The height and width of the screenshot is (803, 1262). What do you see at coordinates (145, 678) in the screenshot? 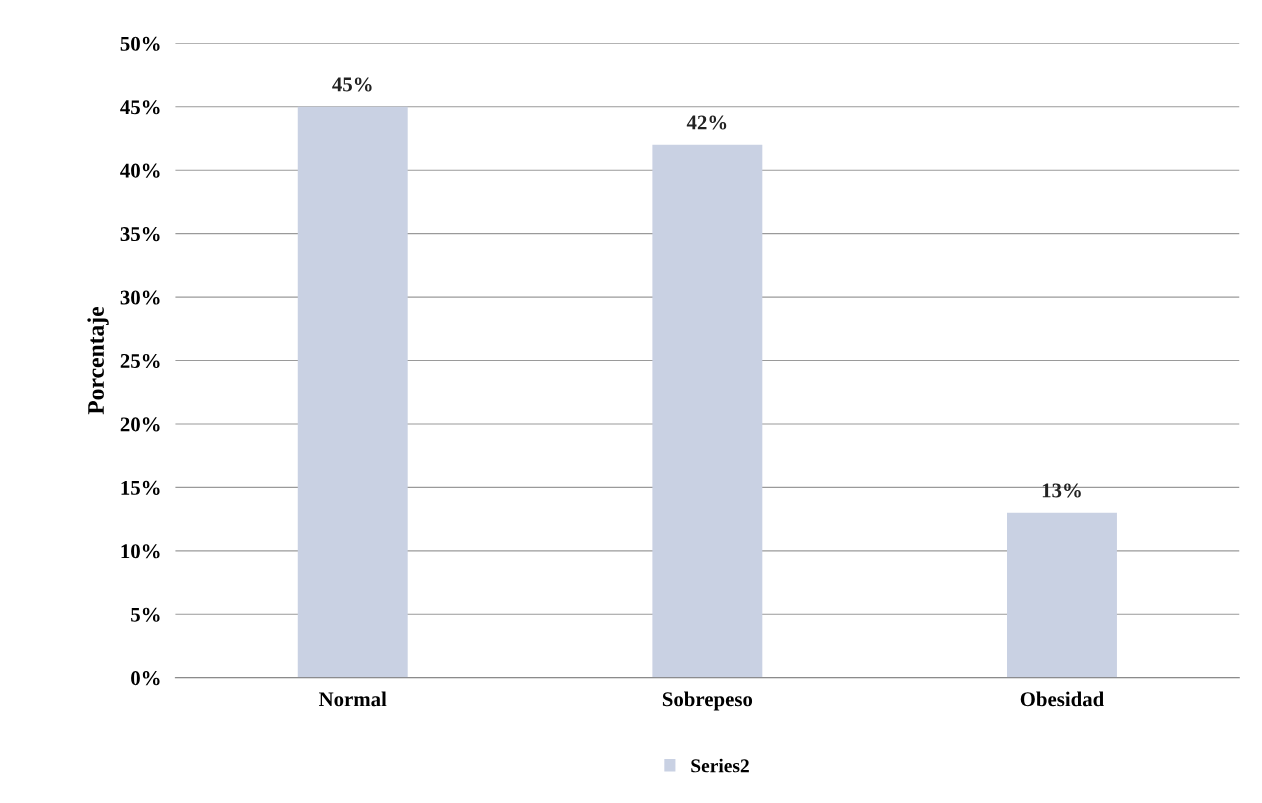
I see `y-tick-label: 0%` at bounding box center [145, 678].